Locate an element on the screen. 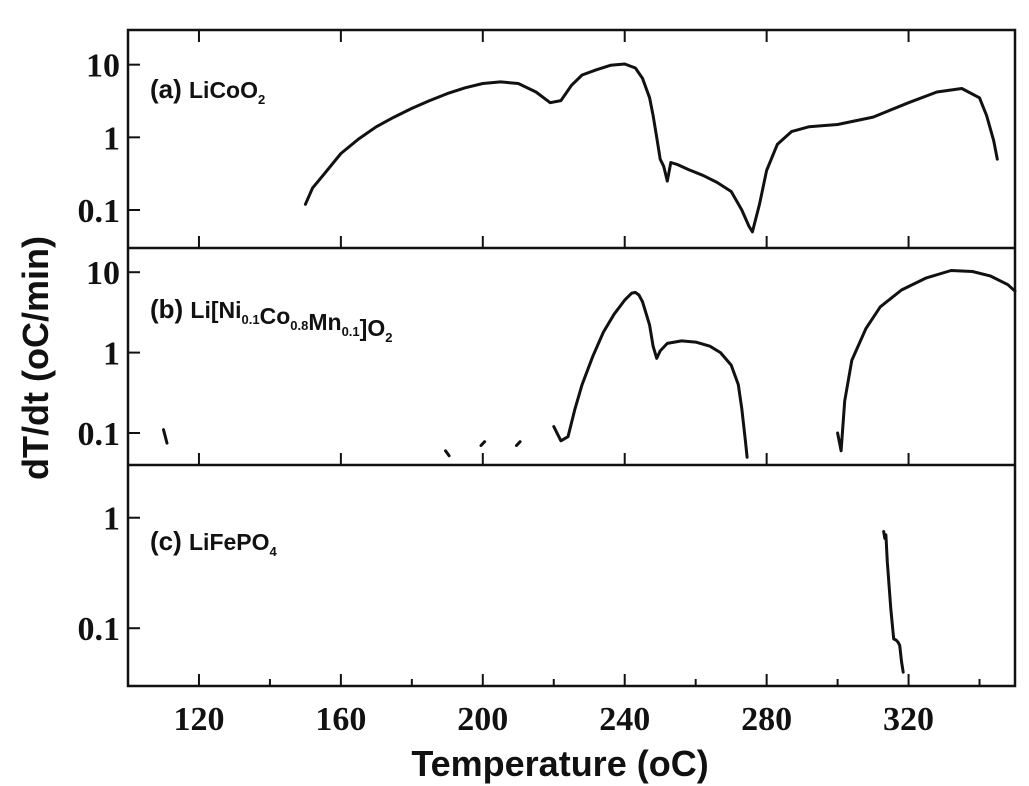 The width and height of the screenshot is (1029, 786). x-tick-label: 160 is located at coordinates (340, 719).